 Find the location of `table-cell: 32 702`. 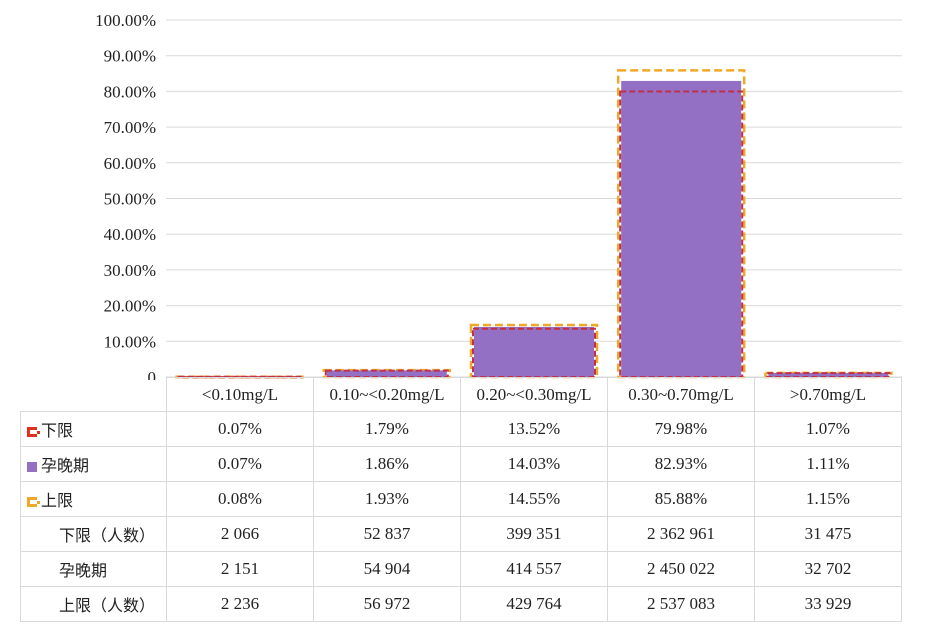

table-cell: 32 702 is located at coordinates (828, 569).